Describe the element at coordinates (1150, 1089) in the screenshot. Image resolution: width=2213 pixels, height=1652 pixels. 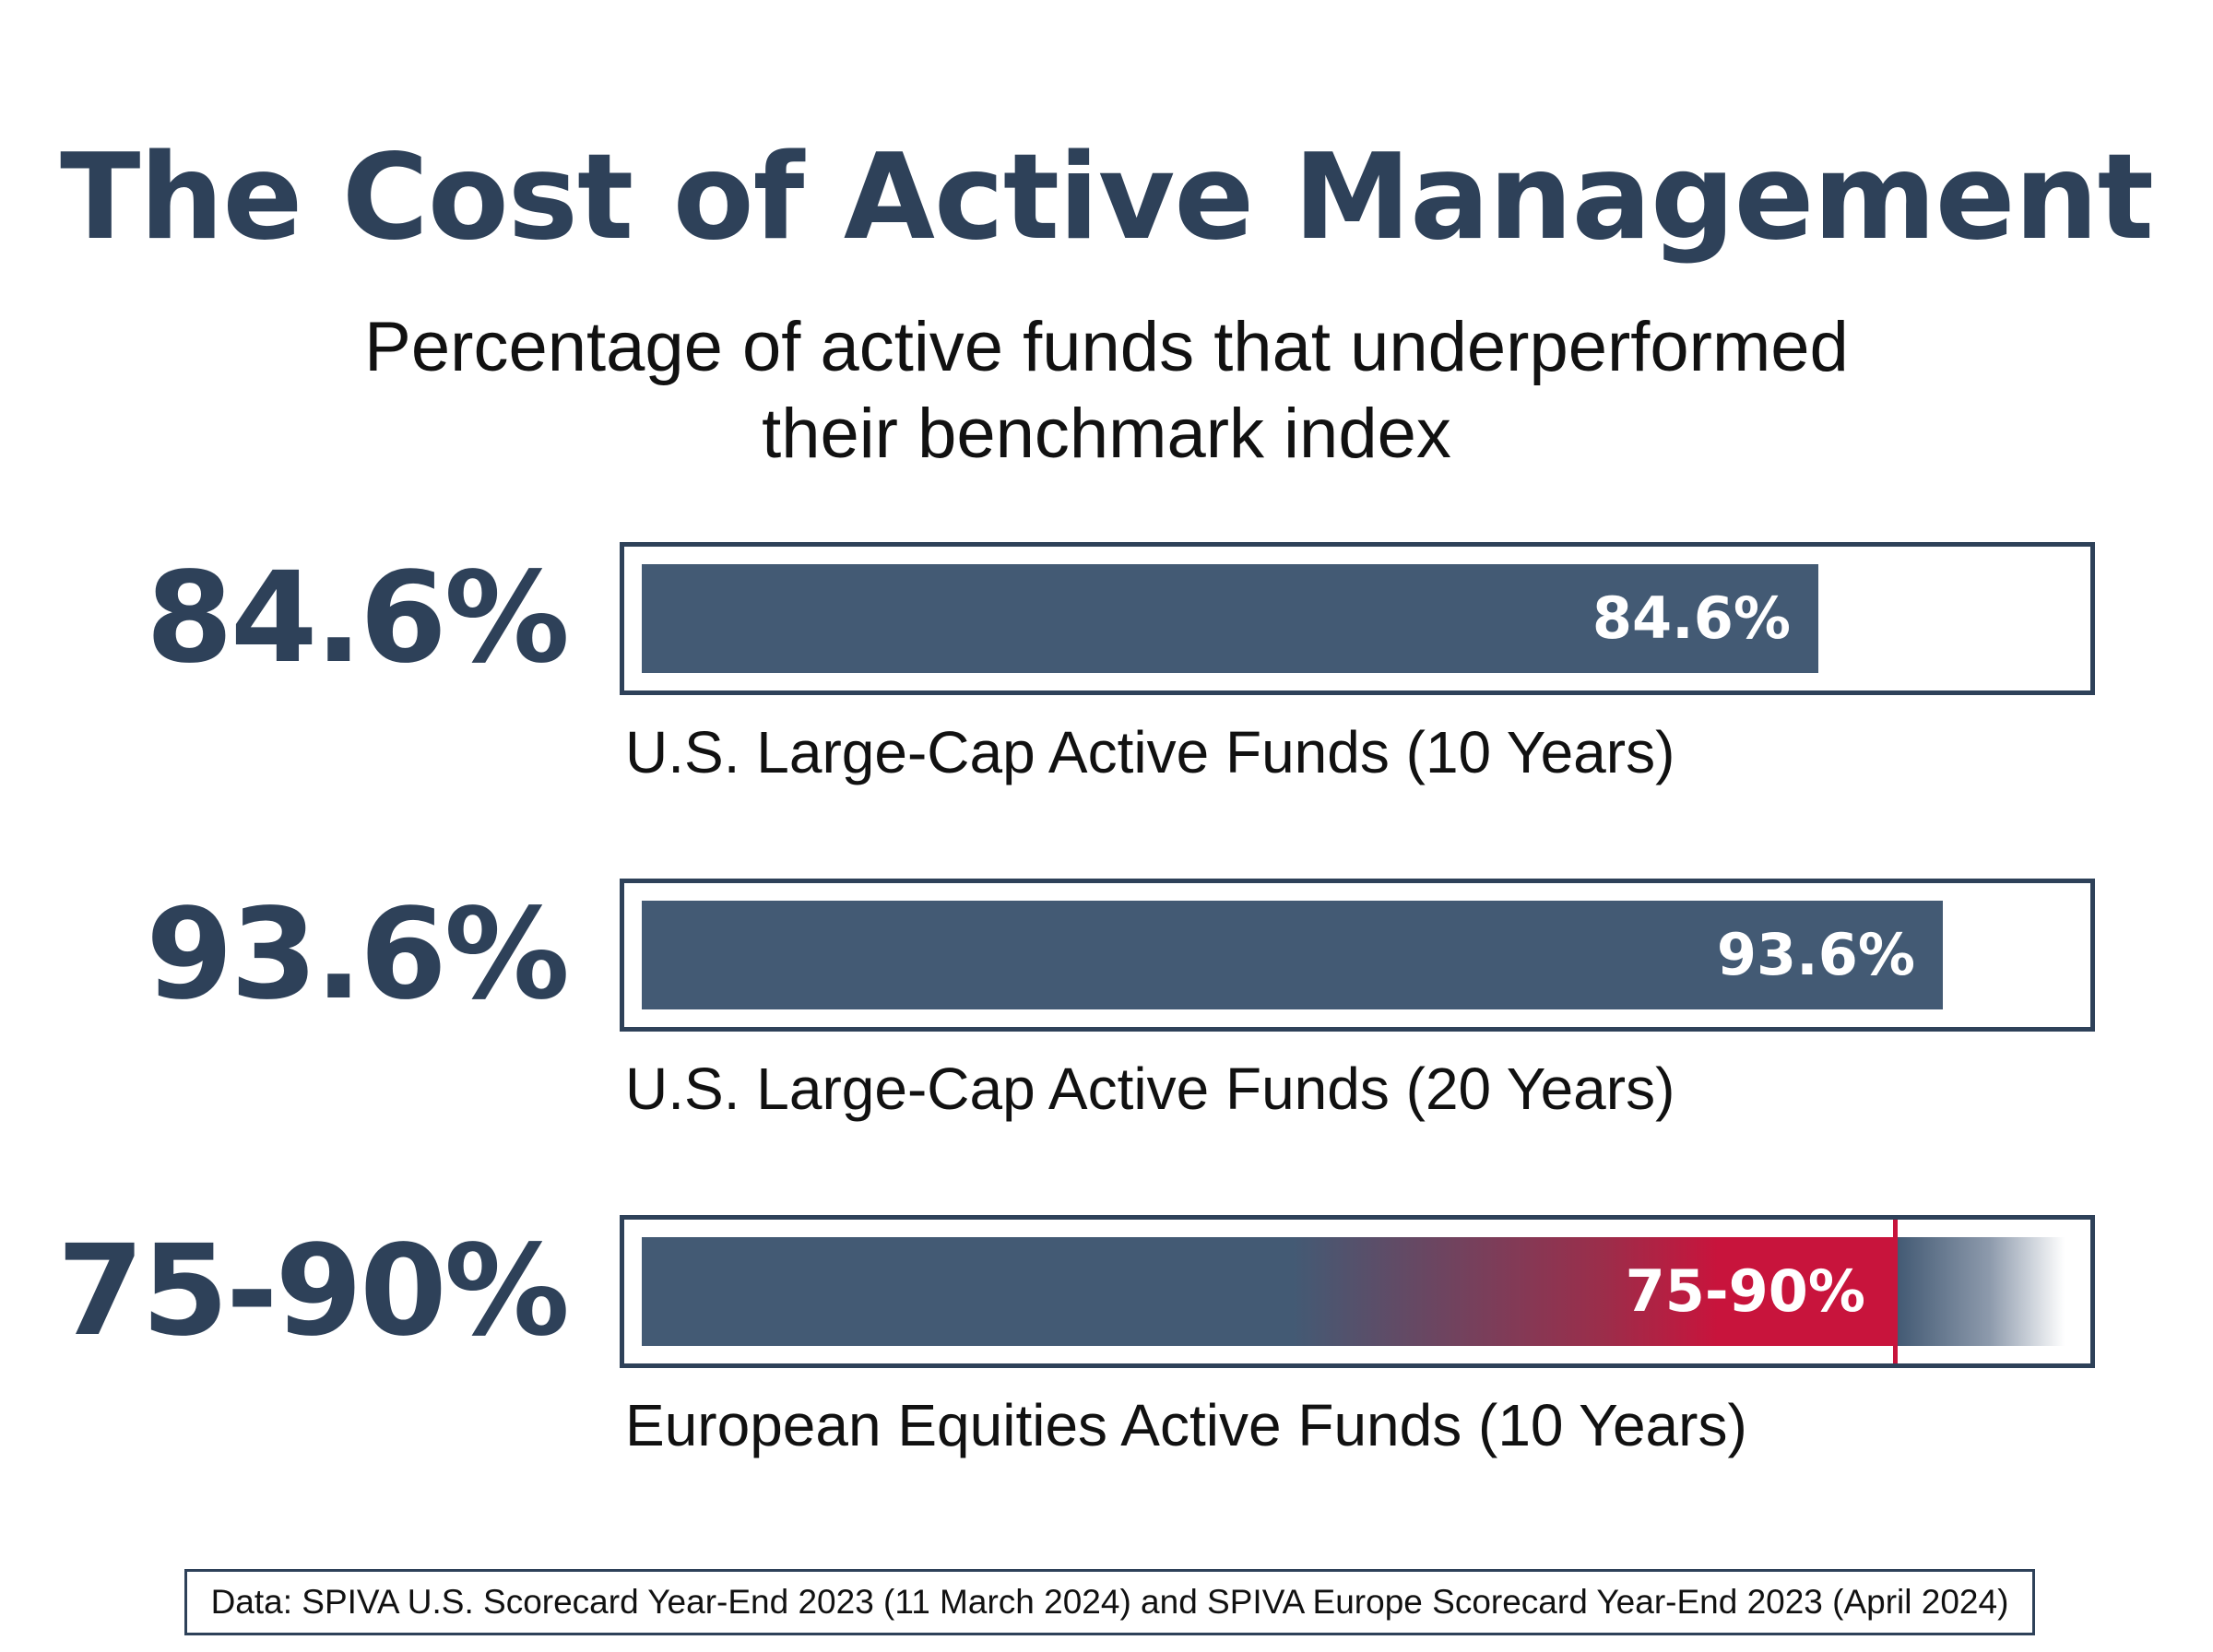
I see `category-label-us-20y: U.S. Large-Cap Active Funds (20 Years)` at that location.